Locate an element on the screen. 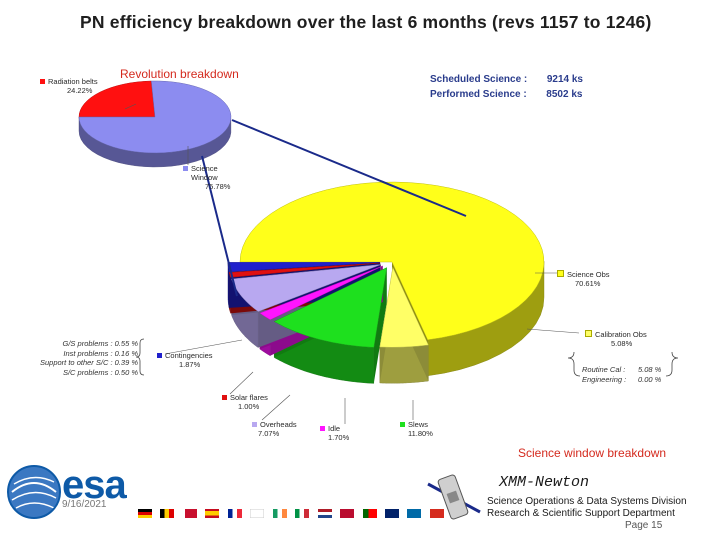 This screenshot has width=720, height=540. esa-logo-text: esa is located at coordinates (94, 485).